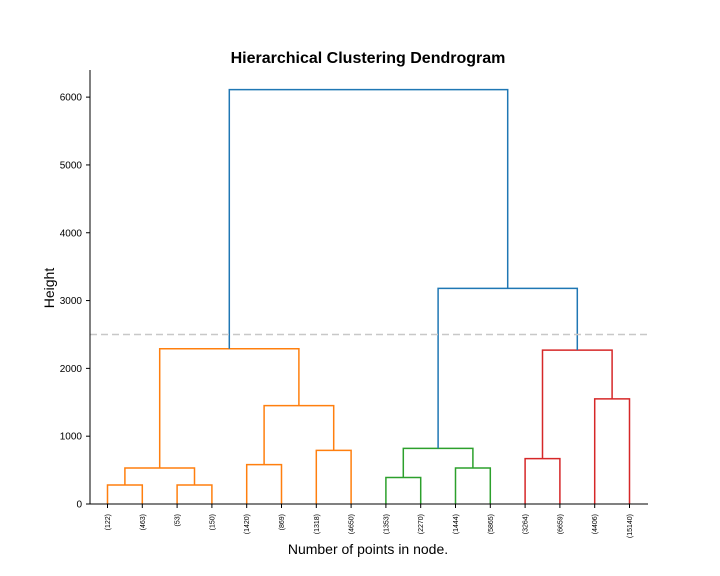 The width and height of the screenshot is (720, 576). I want to click on leaf-label-1: (463), so click(143, 522).